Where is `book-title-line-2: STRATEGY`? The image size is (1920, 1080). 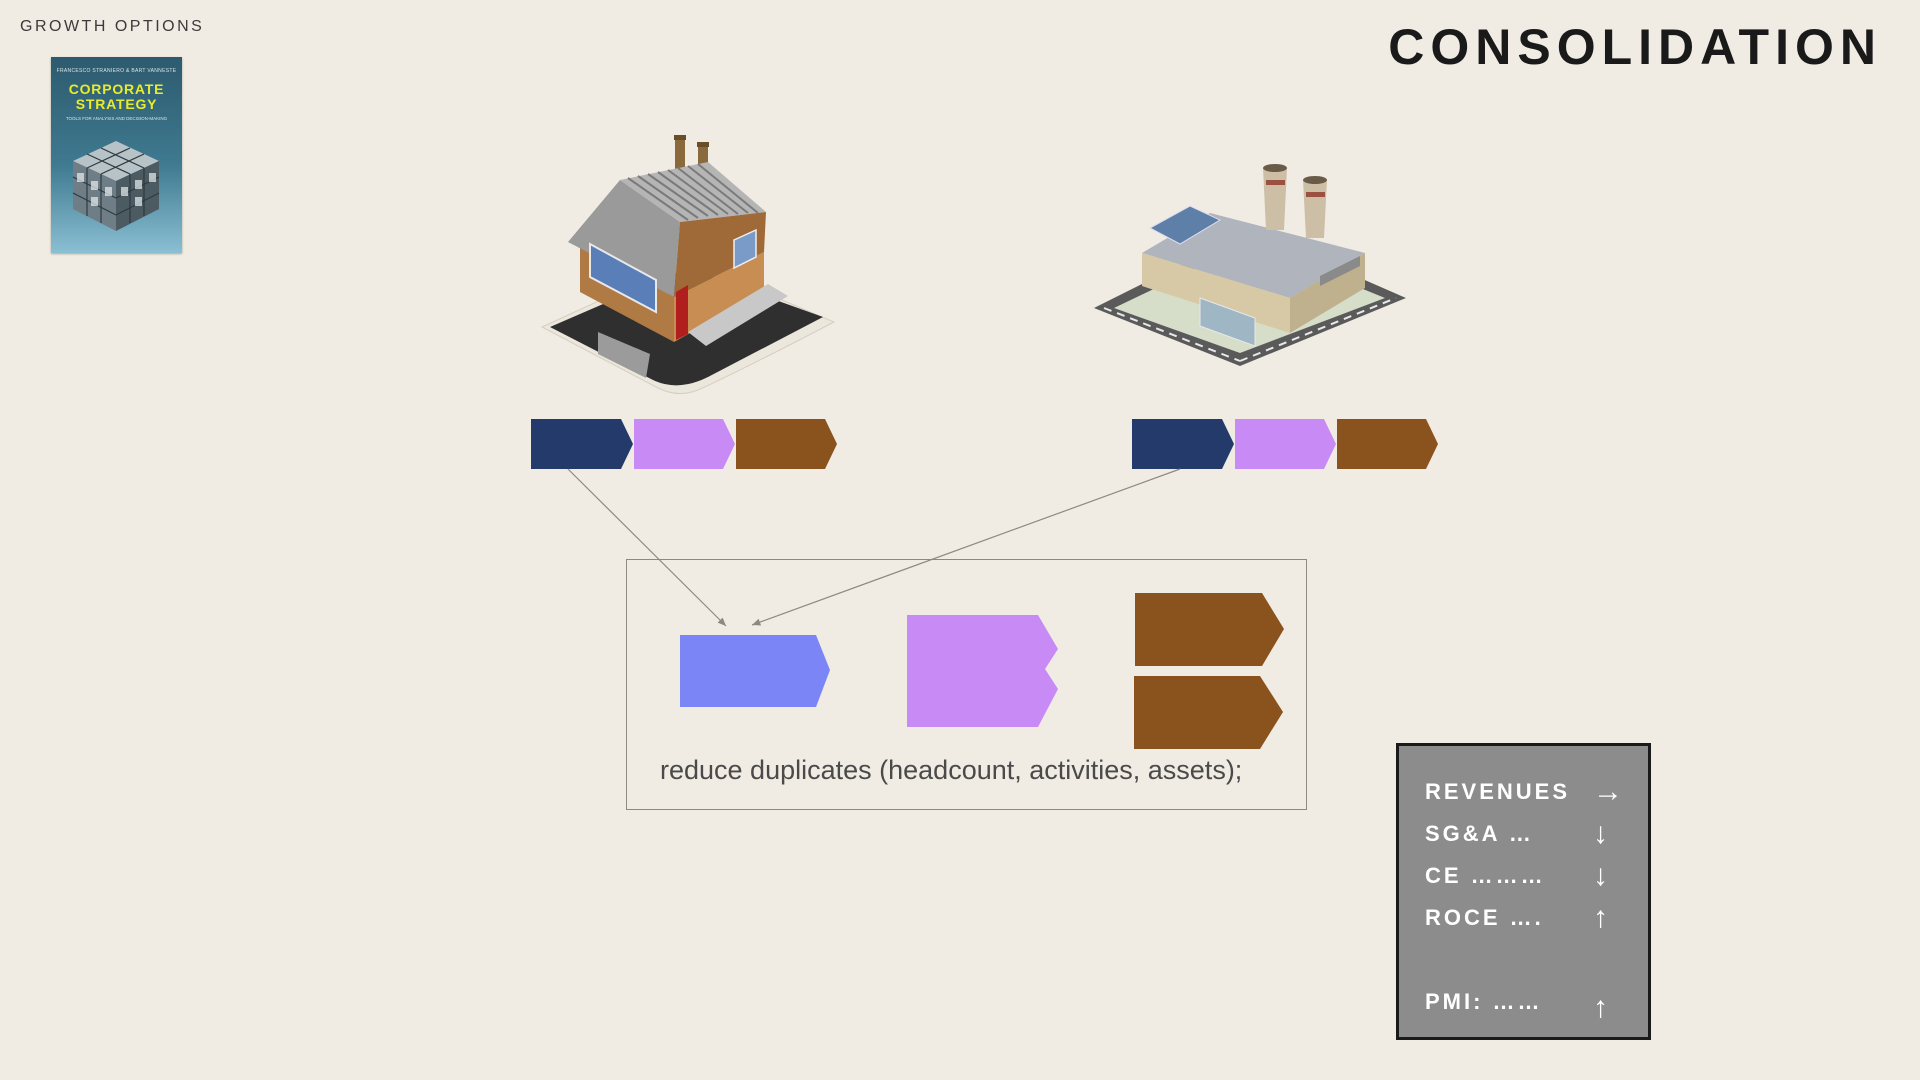
book-title-line-2: STRATEGY is located at coordinates (116, 104).